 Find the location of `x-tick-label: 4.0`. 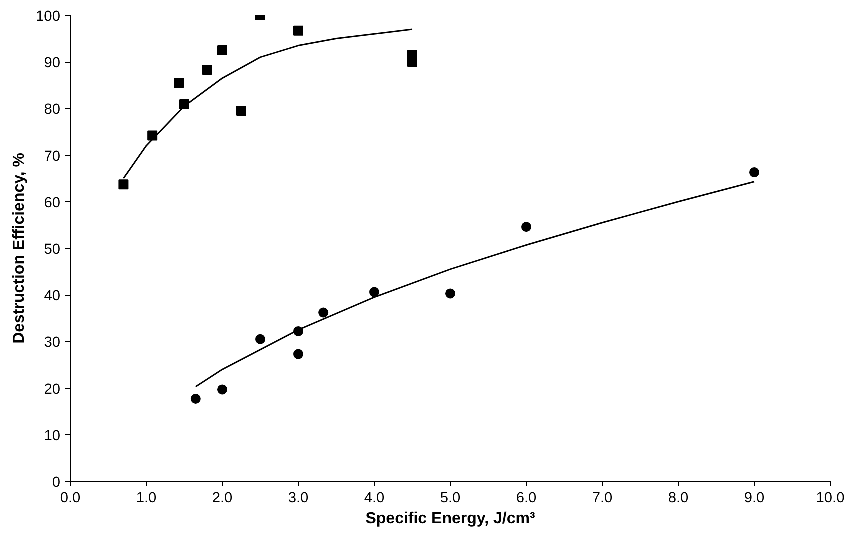

x-tick-label: 4.0 is located at coordinates (374, 498).